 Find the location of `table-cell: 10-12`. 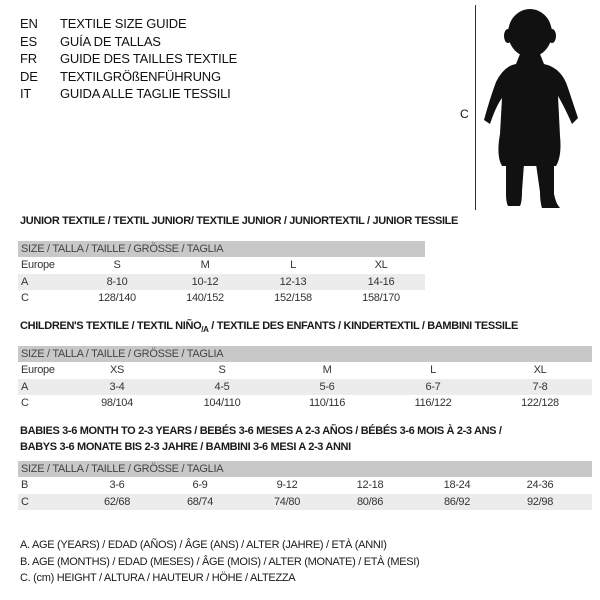

table-cell: 10-12 is located at coordinates (205, 281).